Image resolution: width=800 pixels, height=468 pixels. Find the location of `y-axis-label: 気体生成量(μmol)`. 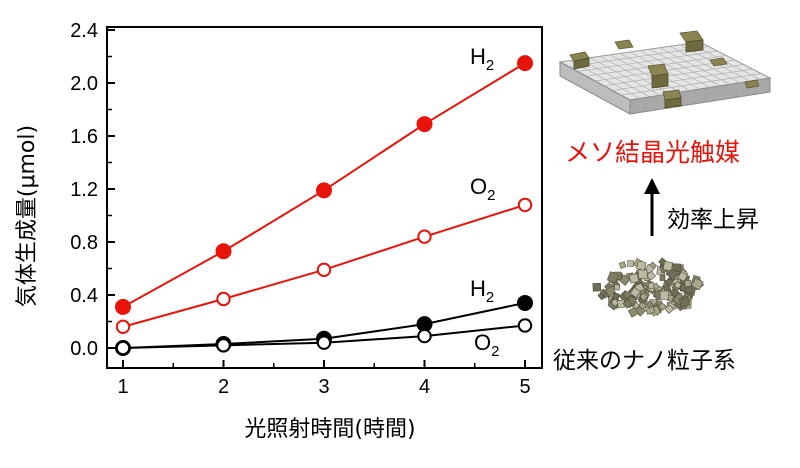

y-axis-label: 気体生成量(μmol) is located at coordinates (27, 216).